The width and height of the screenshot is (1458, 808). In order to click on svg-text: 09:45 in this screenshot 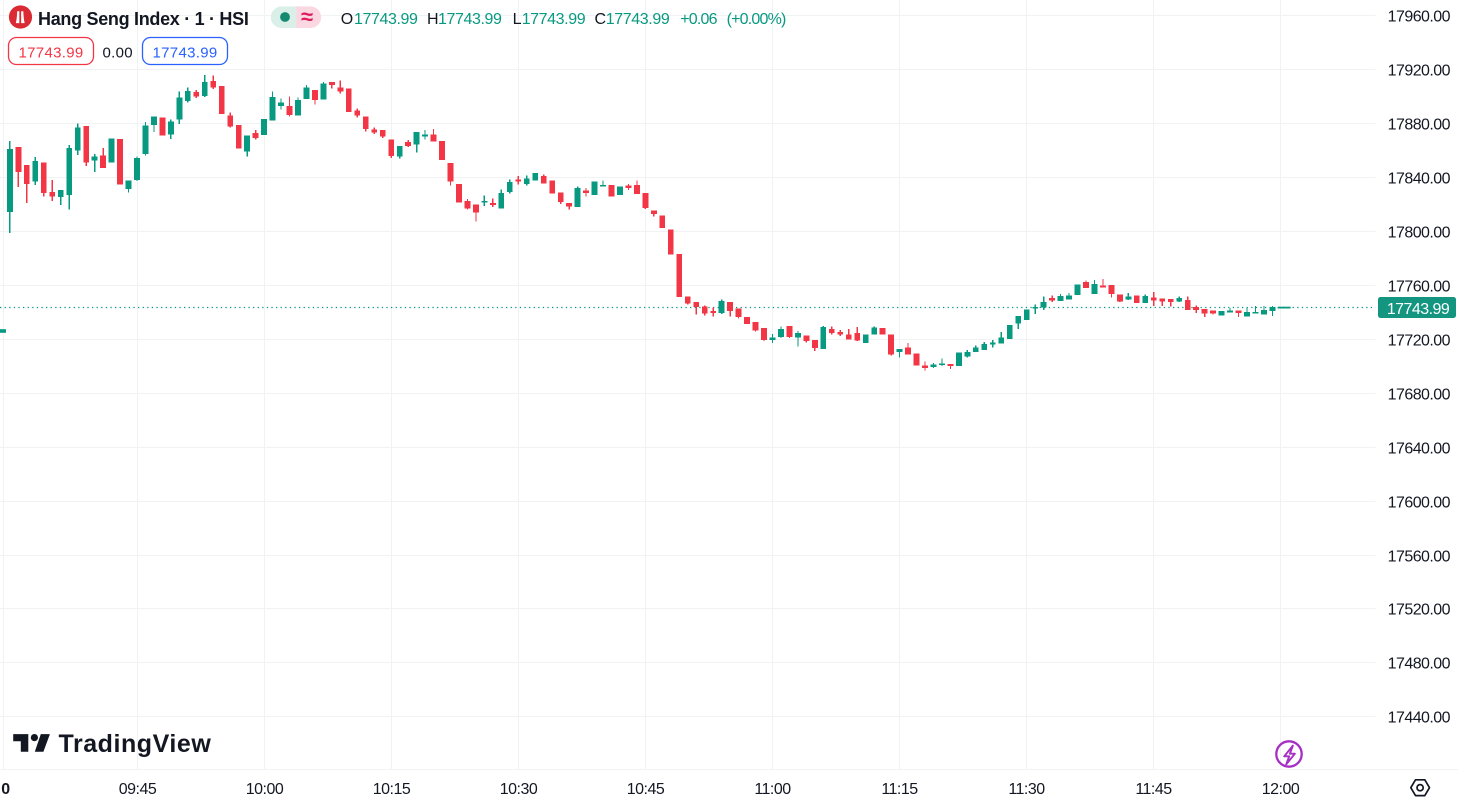, I will do `click(138, 789)`.